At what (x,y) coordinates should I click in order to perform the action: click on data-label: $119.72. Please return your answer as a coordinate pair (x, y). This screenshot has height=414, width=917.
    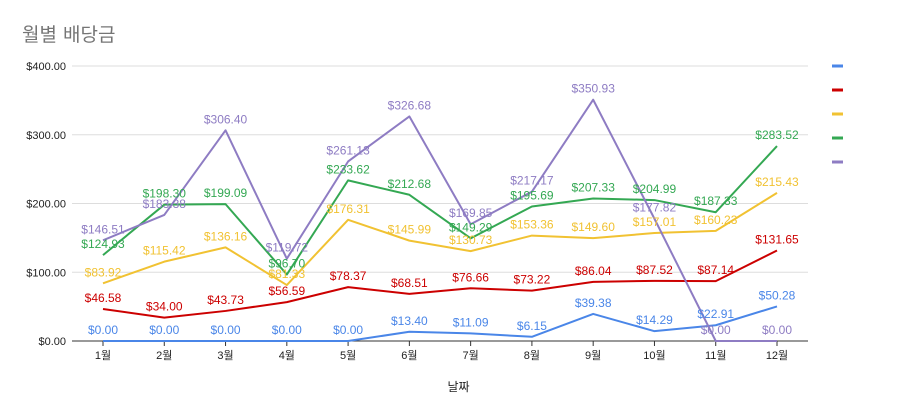
    Looking at the image, I should click on (287, 248).